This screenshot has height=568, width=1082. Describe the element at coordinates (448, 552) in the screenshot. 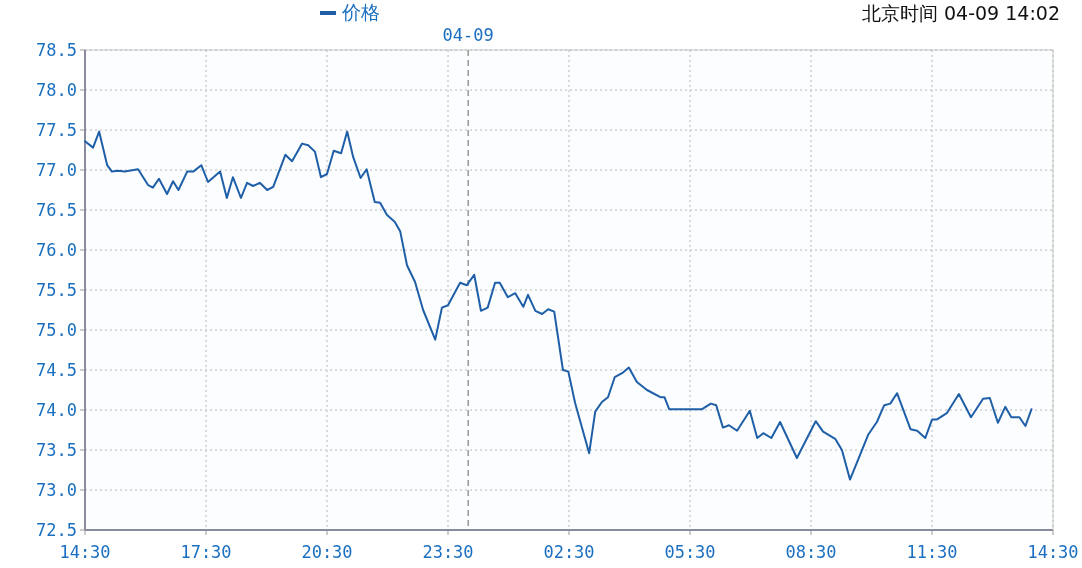

I see `x-tick-label: 23:30` at that location.